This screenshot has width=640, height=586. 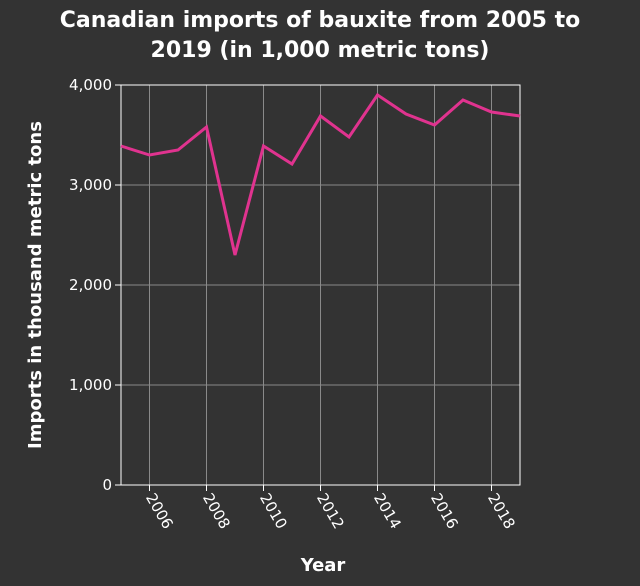 What do you see at coordinates (323, 565) in the screenshot?
I see `x-axis-label: Year` at bounding box center [323, 565].